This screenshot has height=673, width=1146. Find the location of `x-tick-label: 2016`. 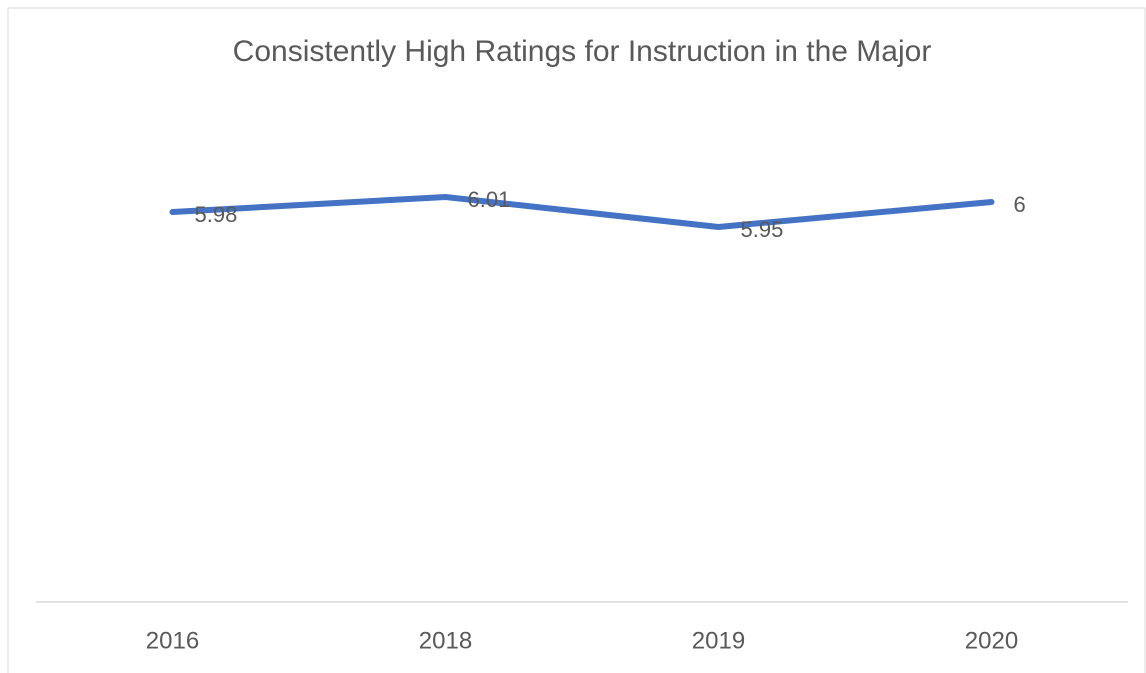

x-tick-label: 2016 is located at coordinates (172, 640).